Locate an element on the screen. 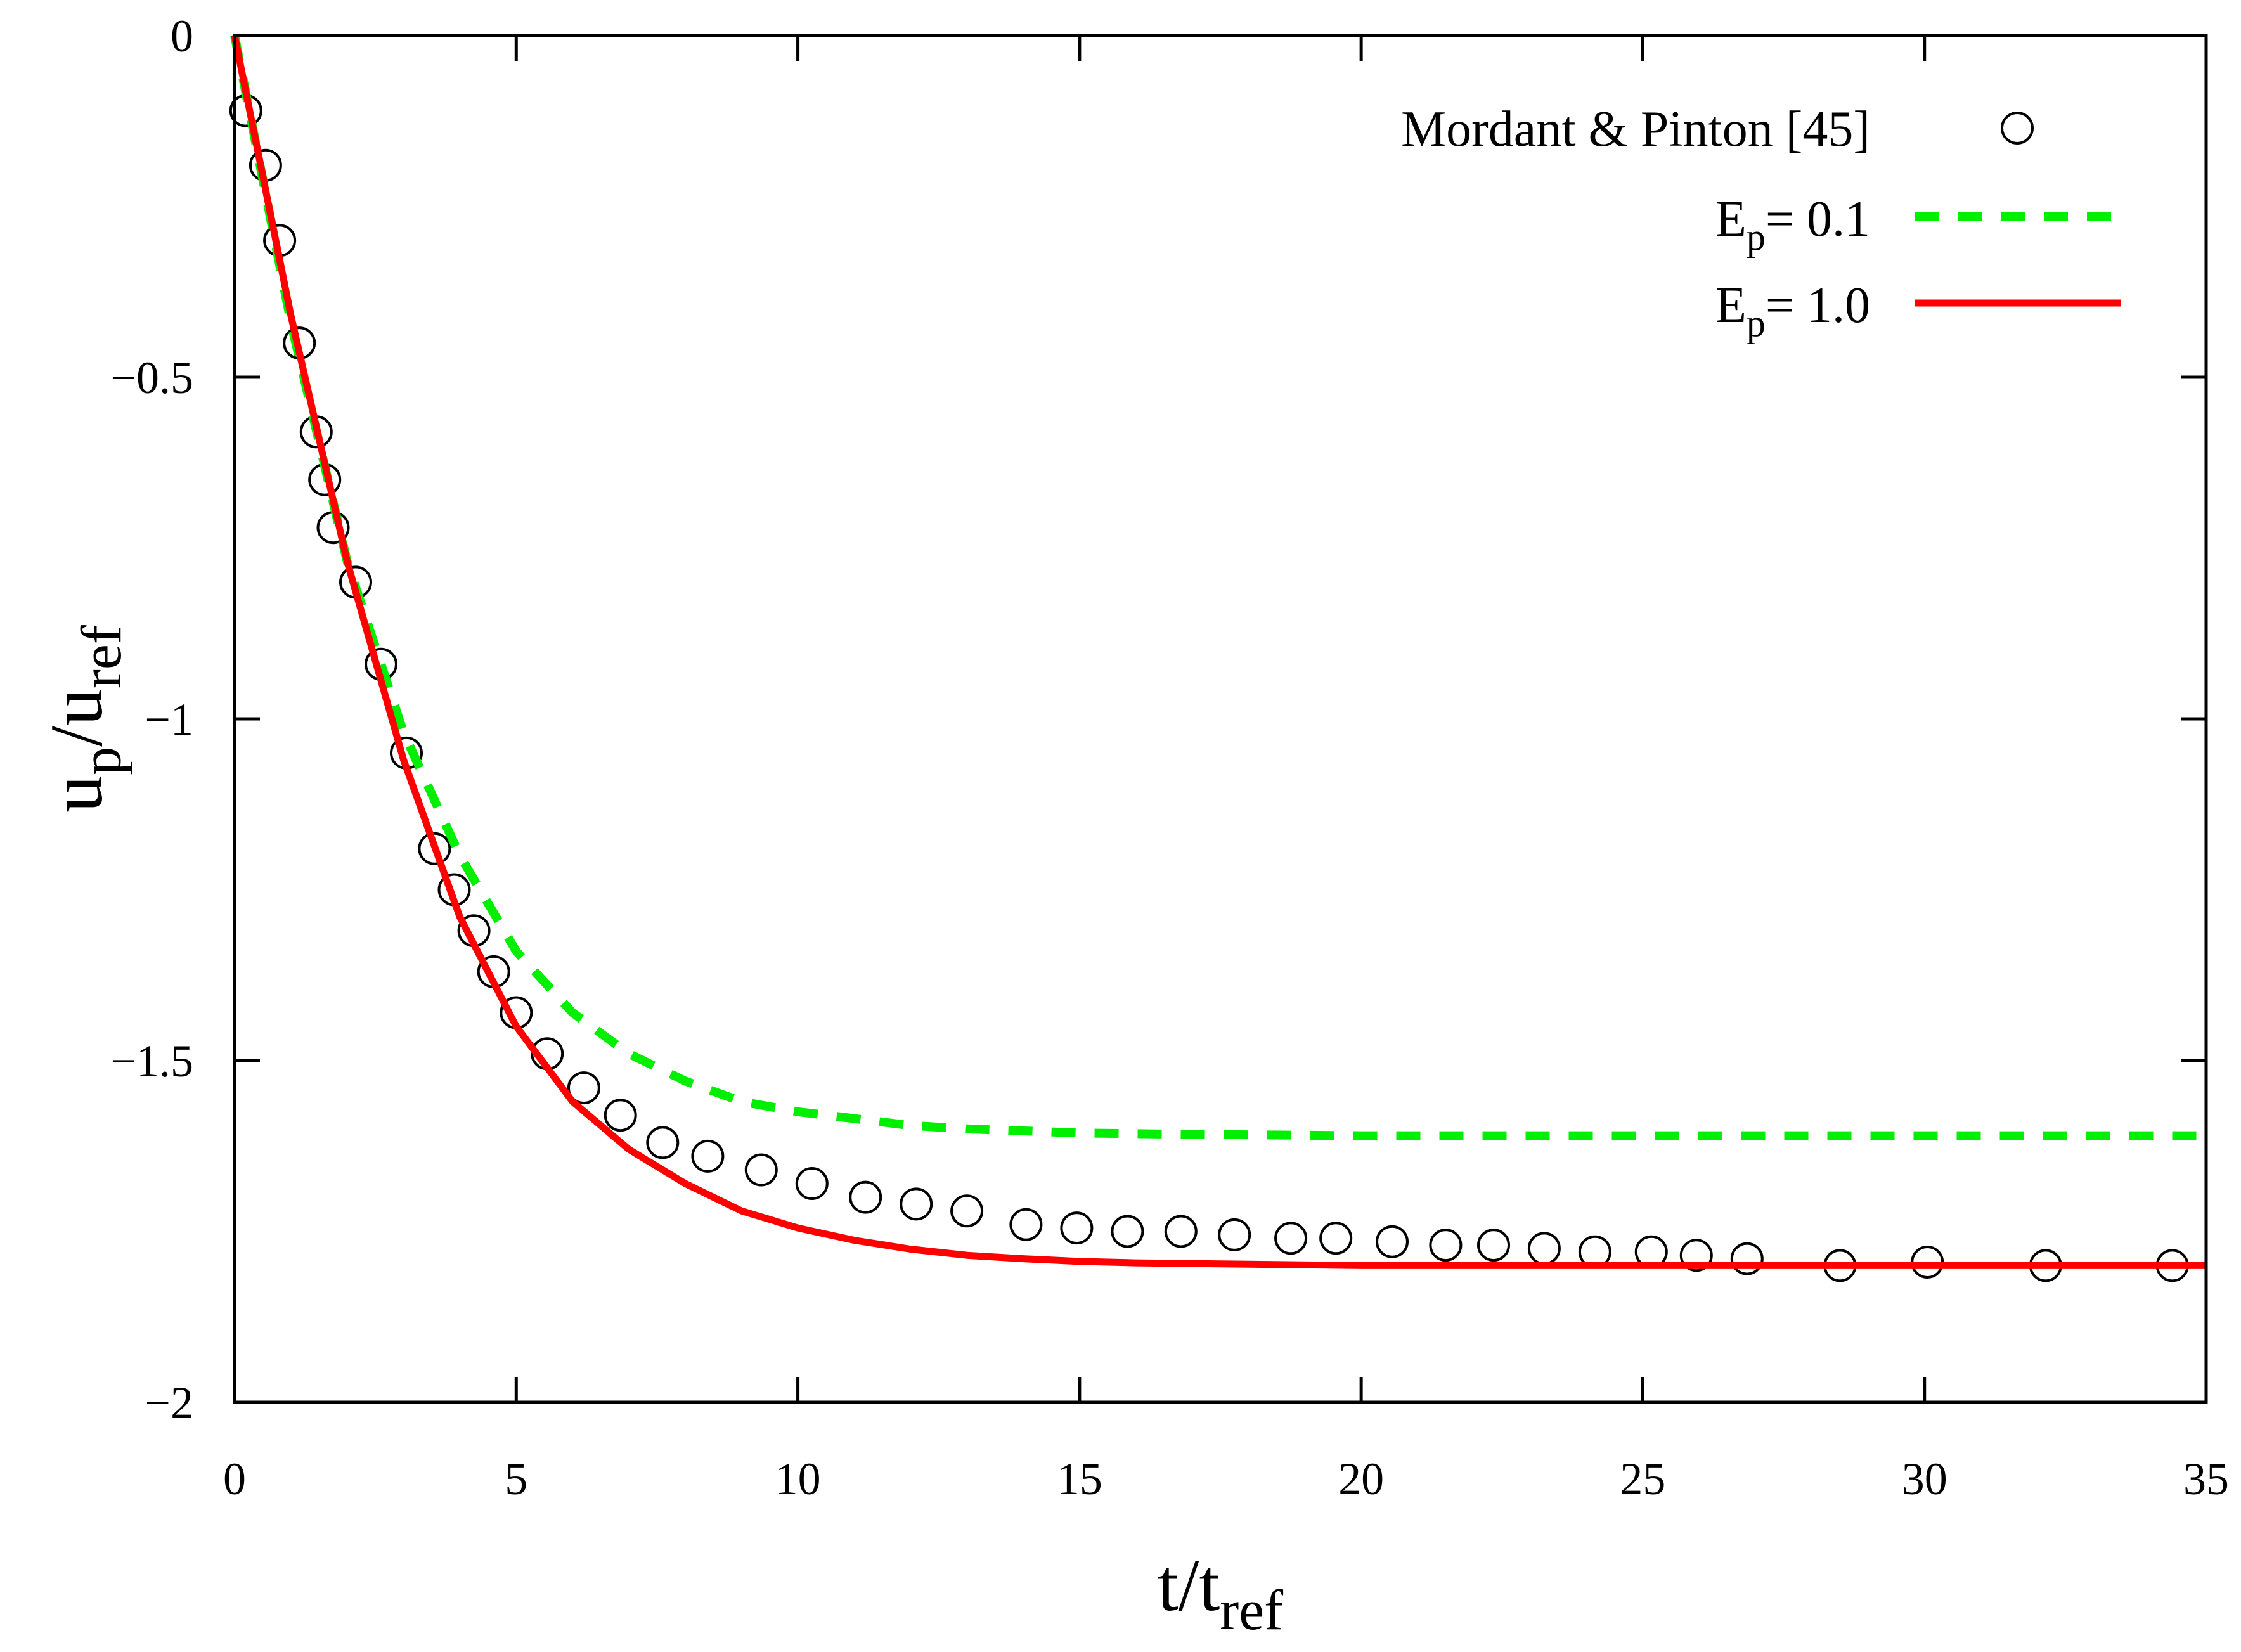 The height and width of the screenshot is (1652, 2241). y-tick-label: −0.5 is located at coordinates (151, 377).